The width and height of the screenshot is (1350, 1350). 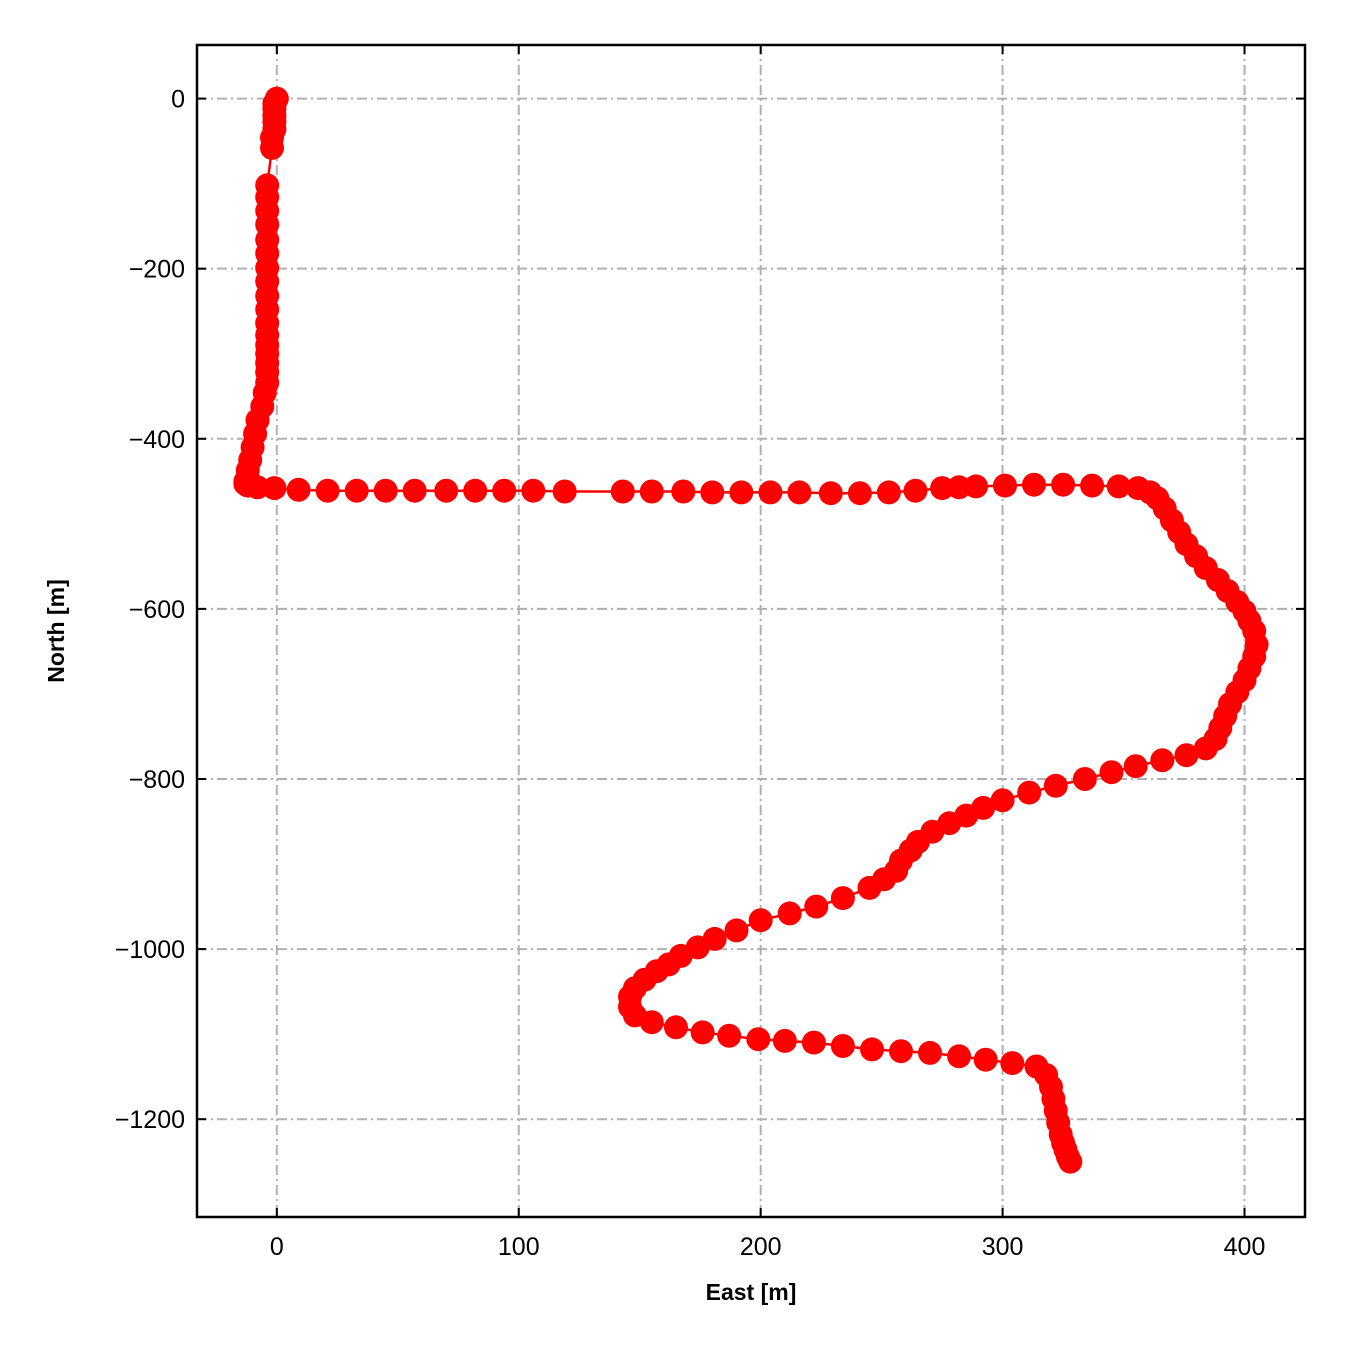 What do you see at coordinates (1003, 1247) in the screenshot?
I see `x-tick-label: 300` at bounding box center [1003, 1247].